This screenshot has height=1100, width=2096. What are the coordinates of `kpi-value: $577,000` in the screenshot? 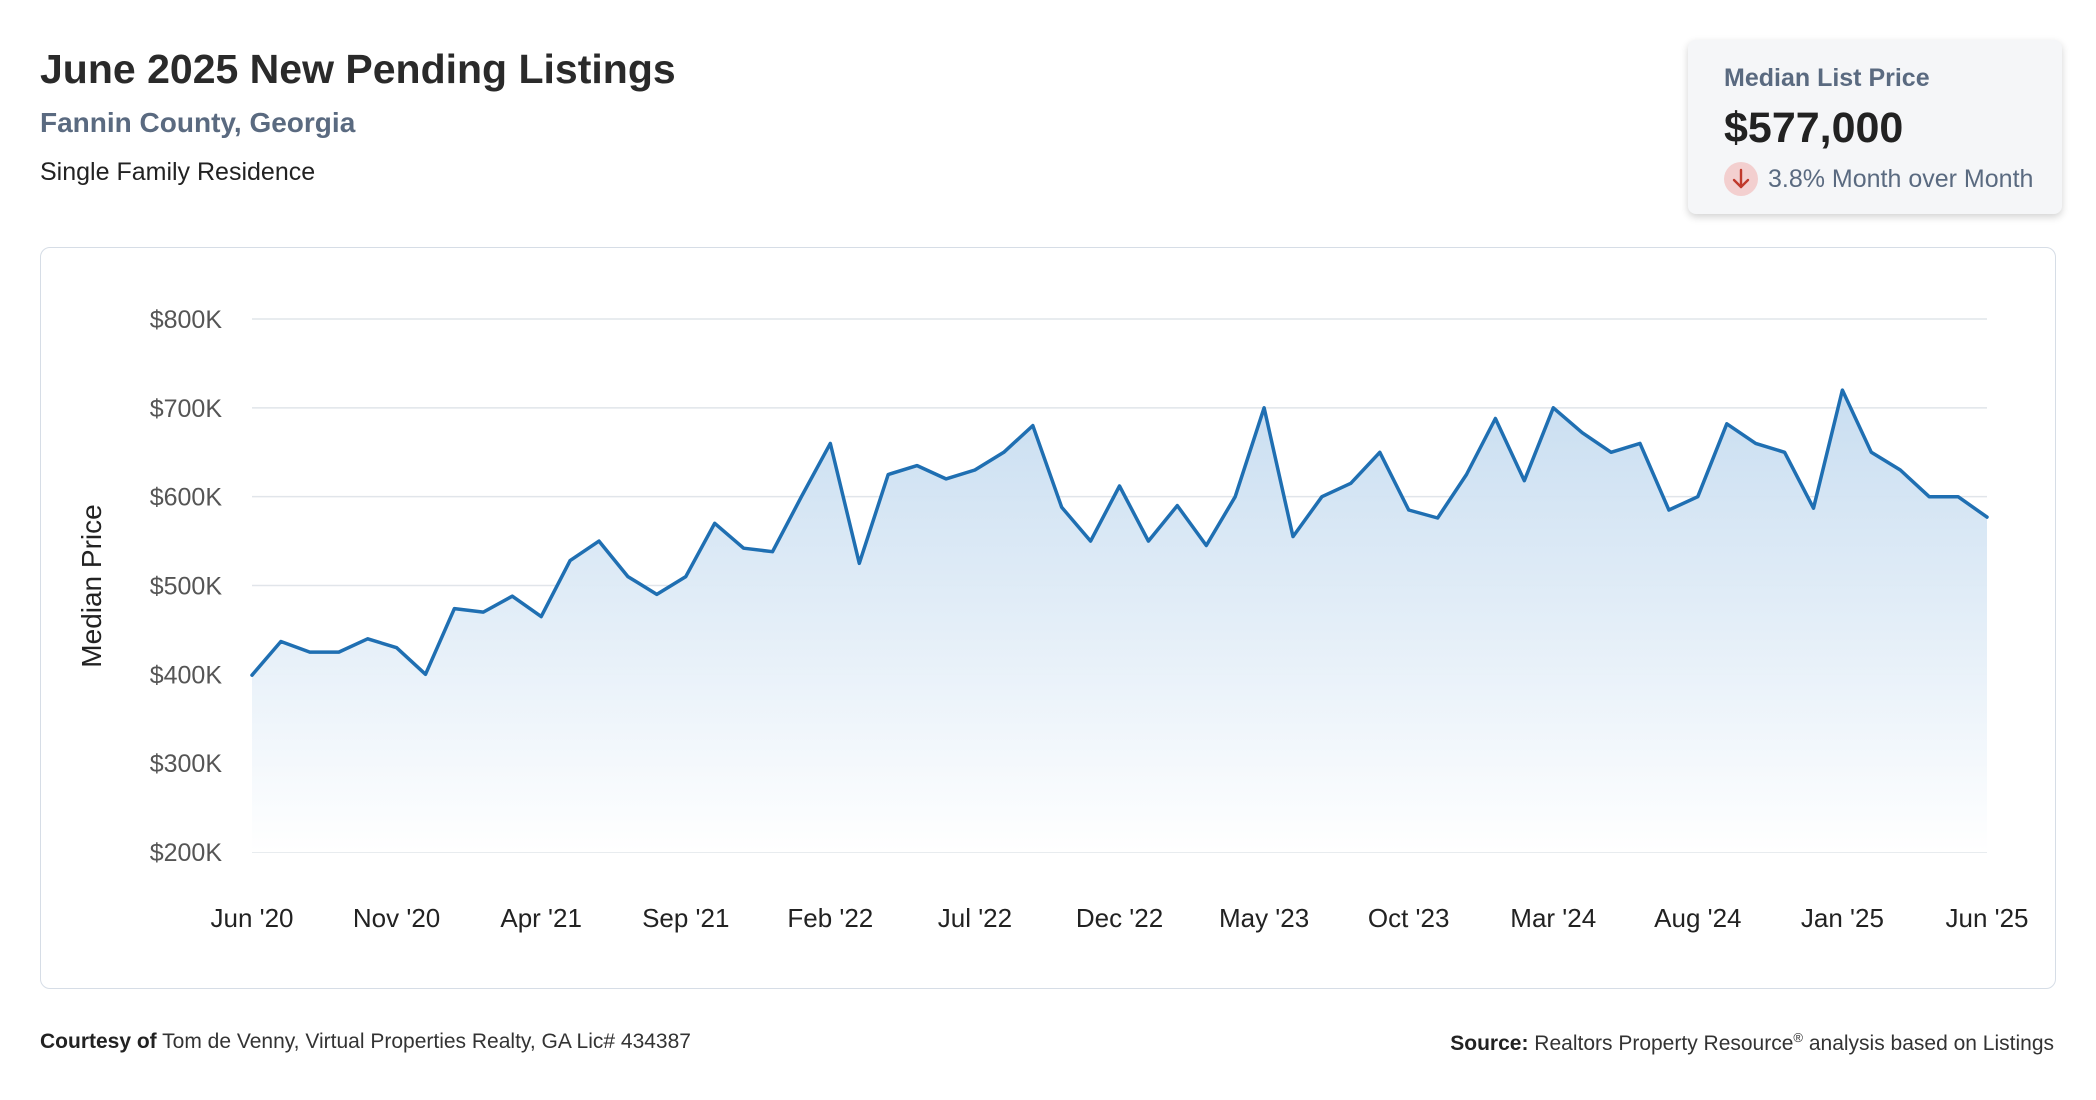 It's located at (1814, 128).